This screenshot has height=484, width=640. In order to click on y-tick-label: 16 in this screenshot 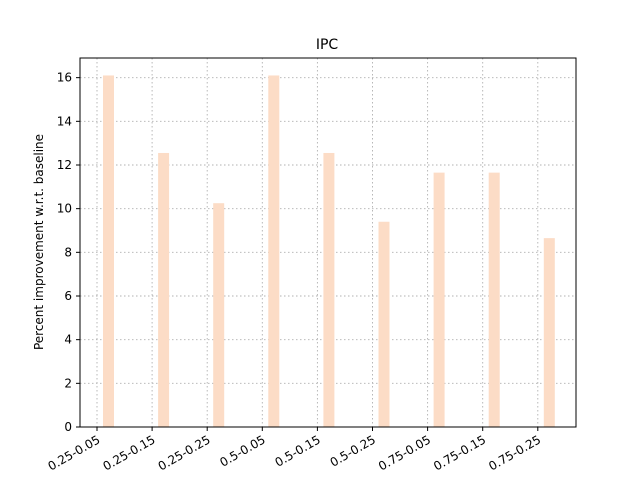, I will do `click(64, 78)`.